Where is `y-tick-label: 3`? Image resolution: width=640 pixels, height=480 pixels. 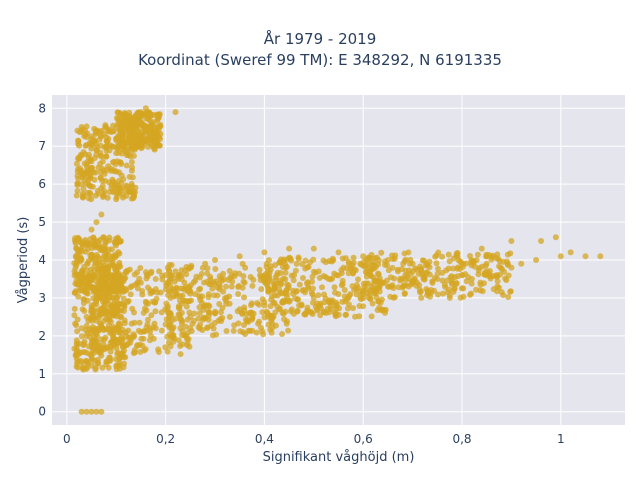 y-tick-label: 3 is located at coordinates (42, 298).